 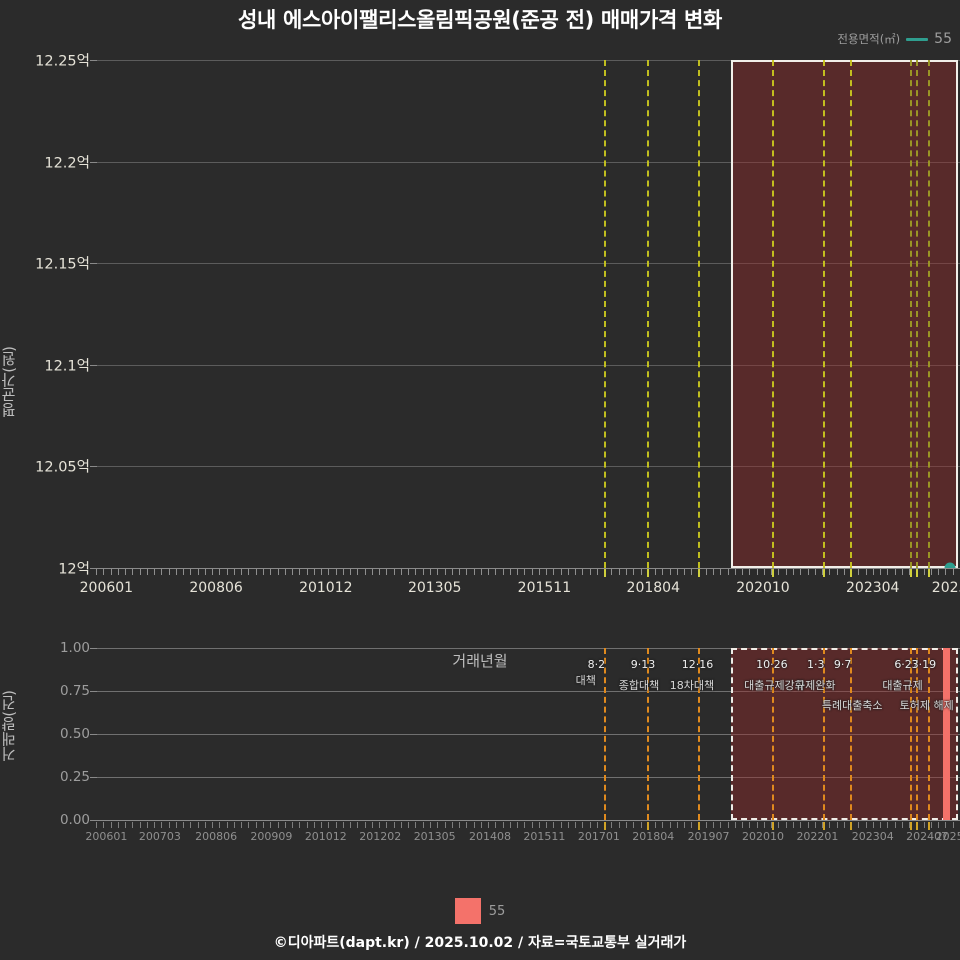 I want to click on price-x-tick-label: 201012, so click(x=326, y=588).